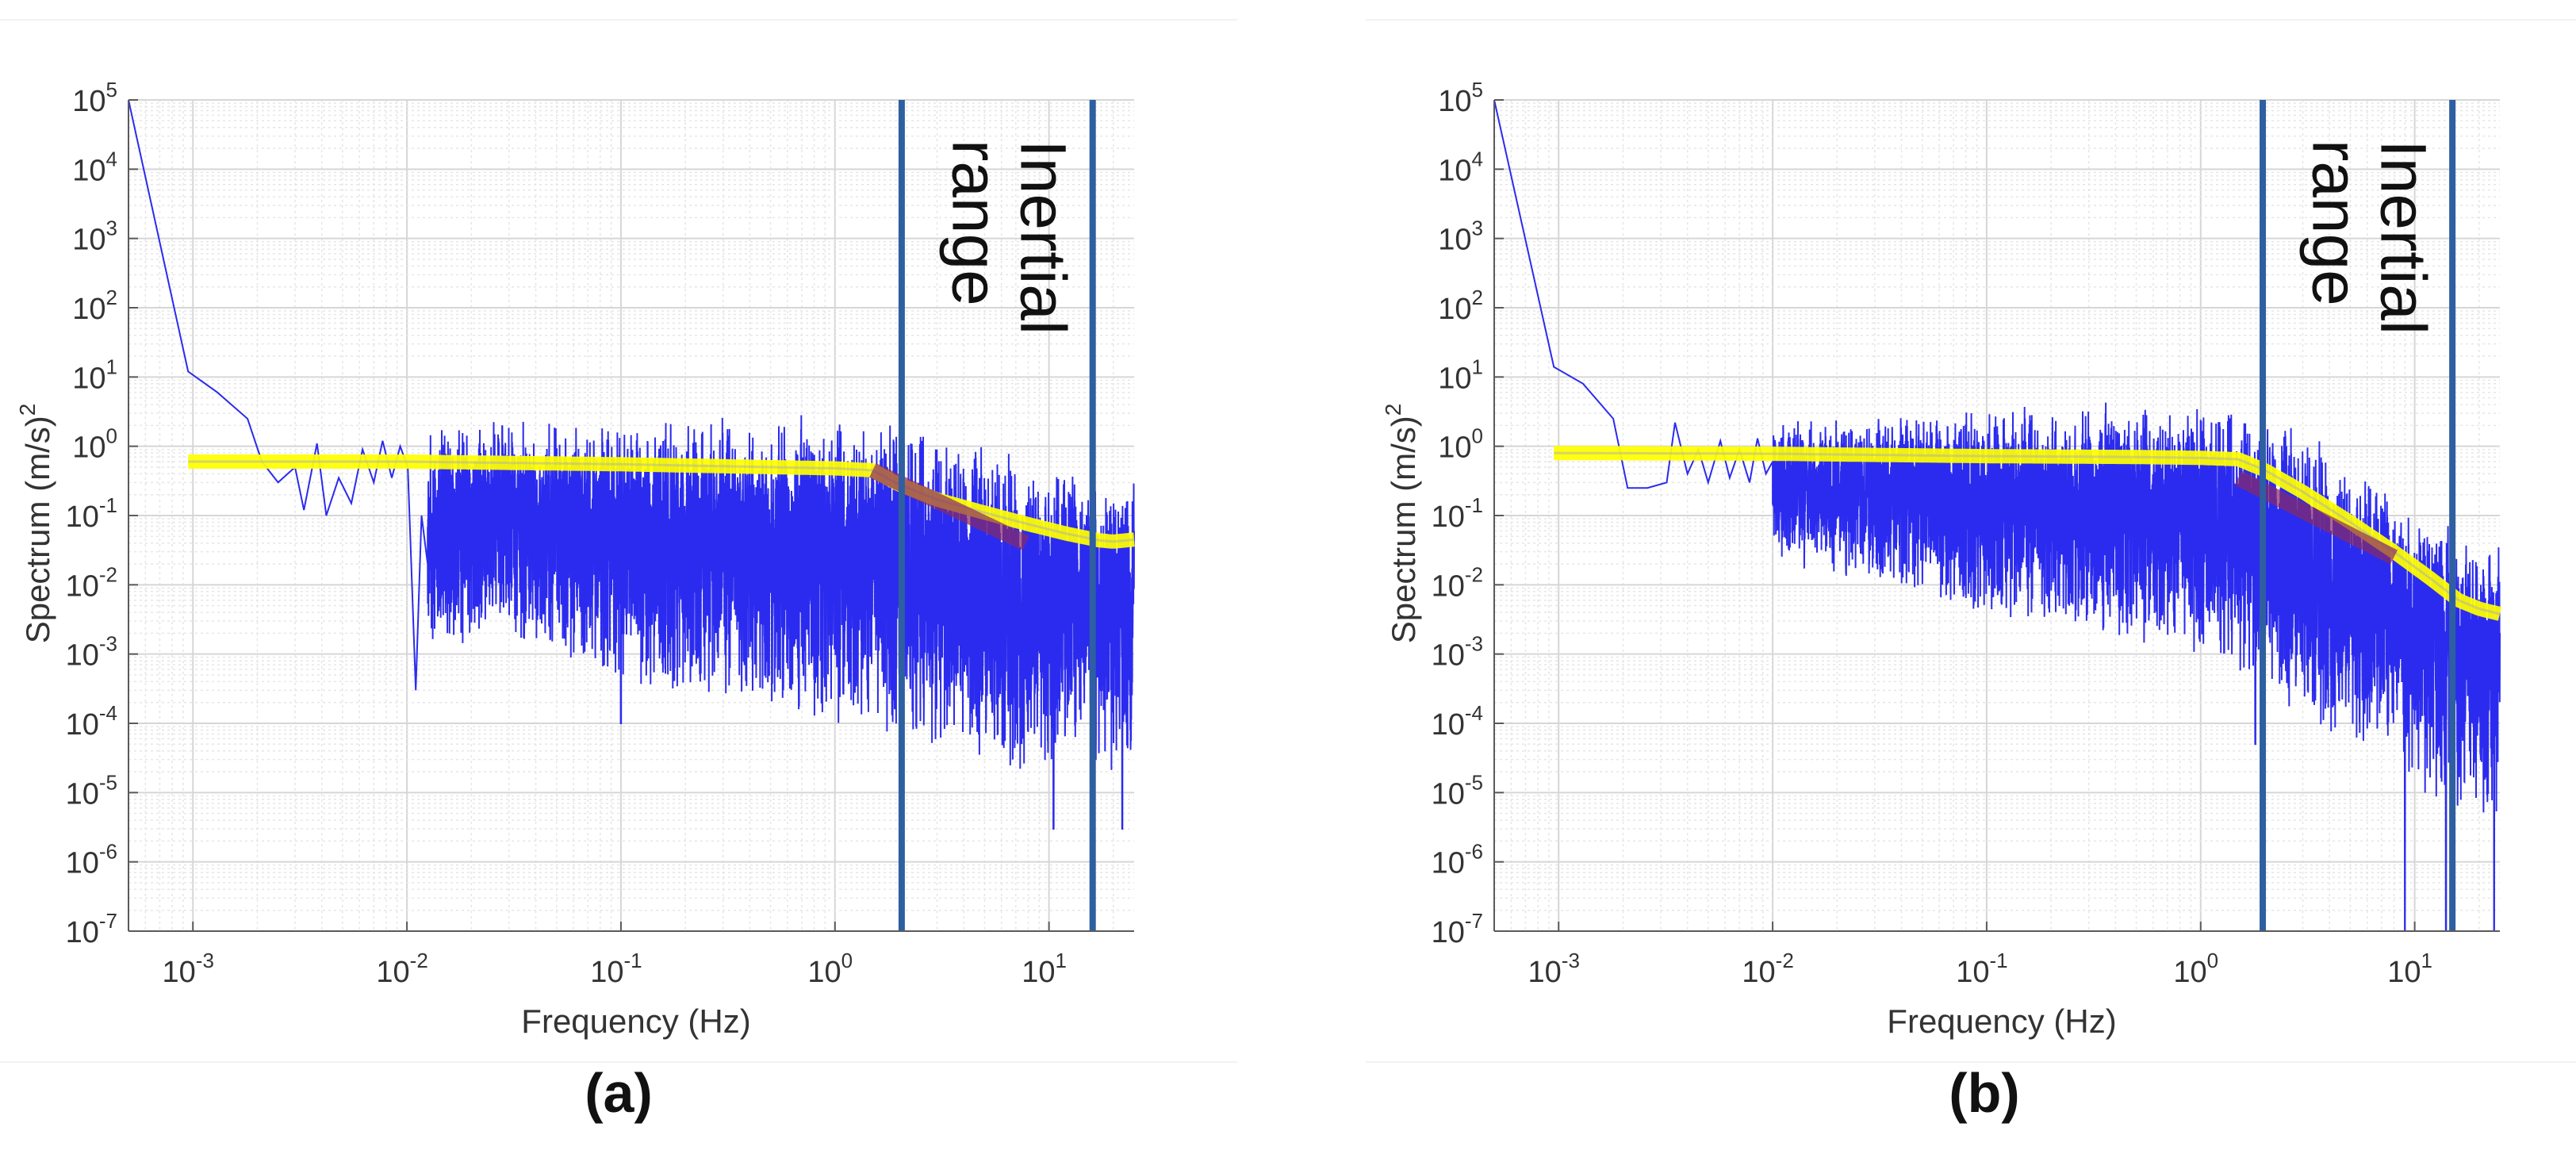 This screenshot has width=2576, height=1154. Describe the element at coordinates (633, 960) in the screenshot. I see `chart-a-x-tick-exp: -1` at that location.